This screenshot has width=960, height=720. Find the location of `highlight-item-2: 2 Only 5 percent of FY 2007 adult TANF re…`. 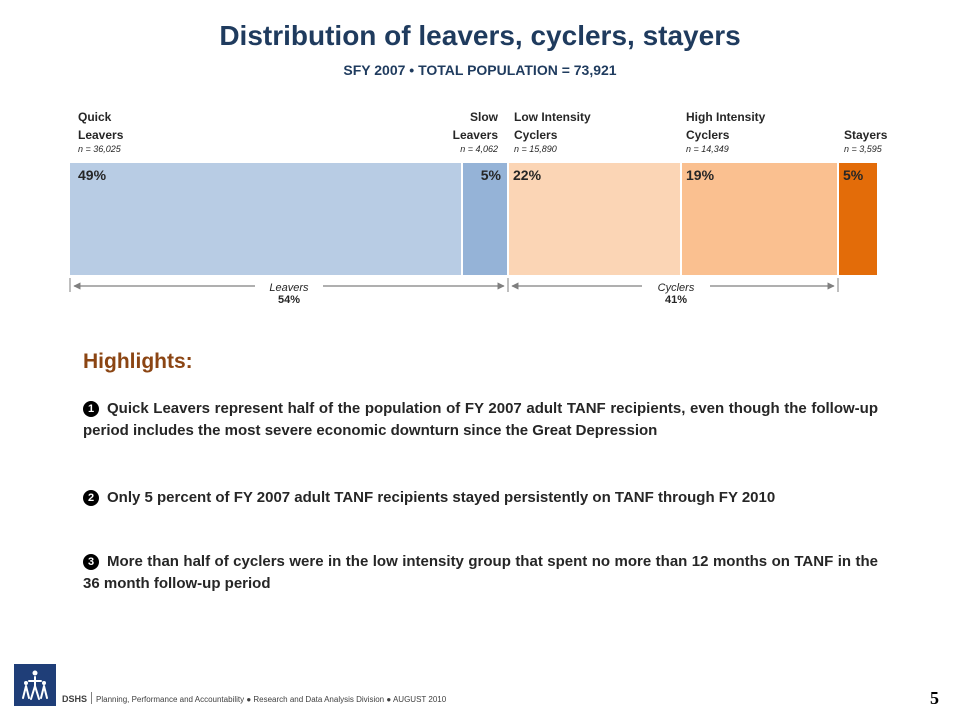

highlight-item-2: 2 Only 5 percent of FY 2007 adult TANF re… is located at coordinates (480, 498).